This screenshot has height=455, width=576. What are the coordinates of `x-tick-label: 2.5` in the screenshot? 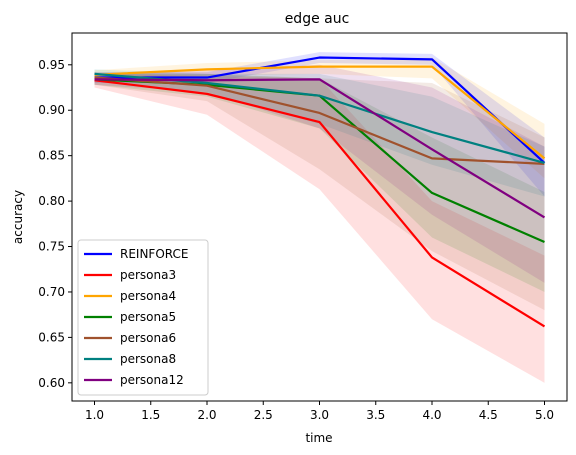 It's located at (263, 415).